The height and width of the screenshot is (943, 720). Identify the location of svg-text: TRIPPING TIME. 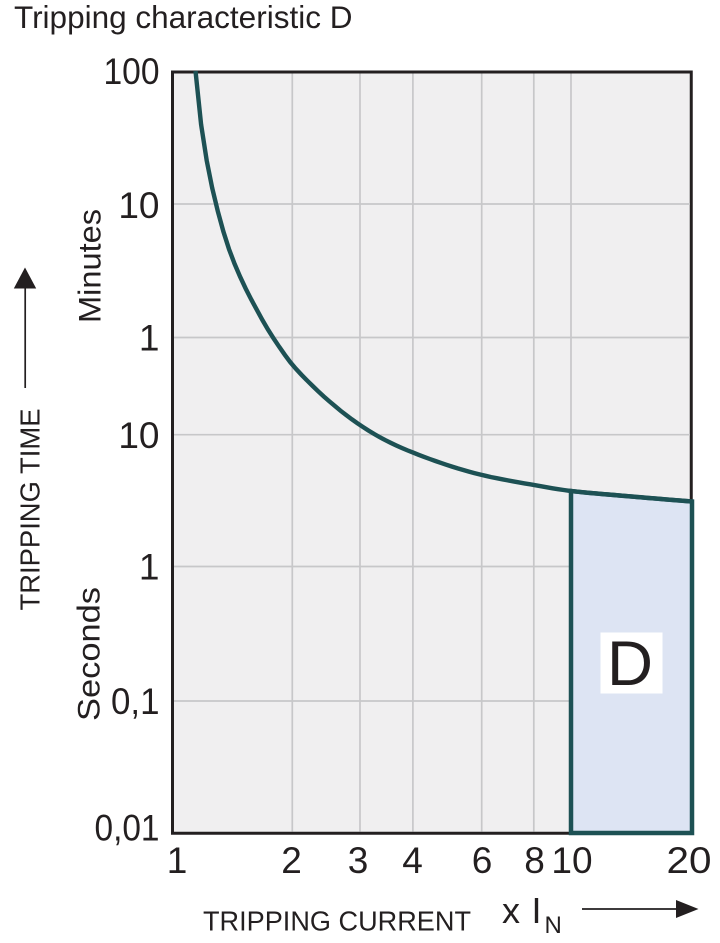
(30, 510).